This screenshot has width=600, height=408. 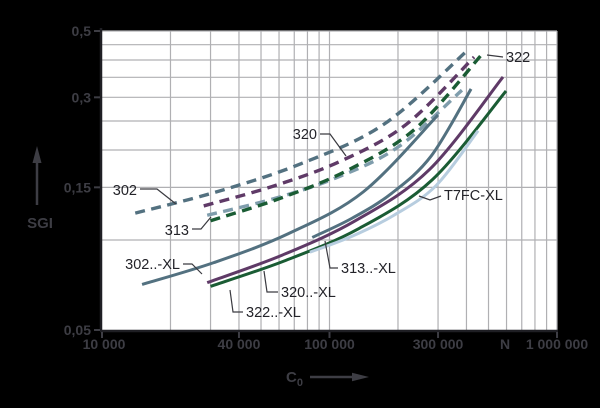 What do you see at coordinates (438, 344) in the screenshot?
I see `x-tick-label: 300 000` at bounding box center [438, 344].